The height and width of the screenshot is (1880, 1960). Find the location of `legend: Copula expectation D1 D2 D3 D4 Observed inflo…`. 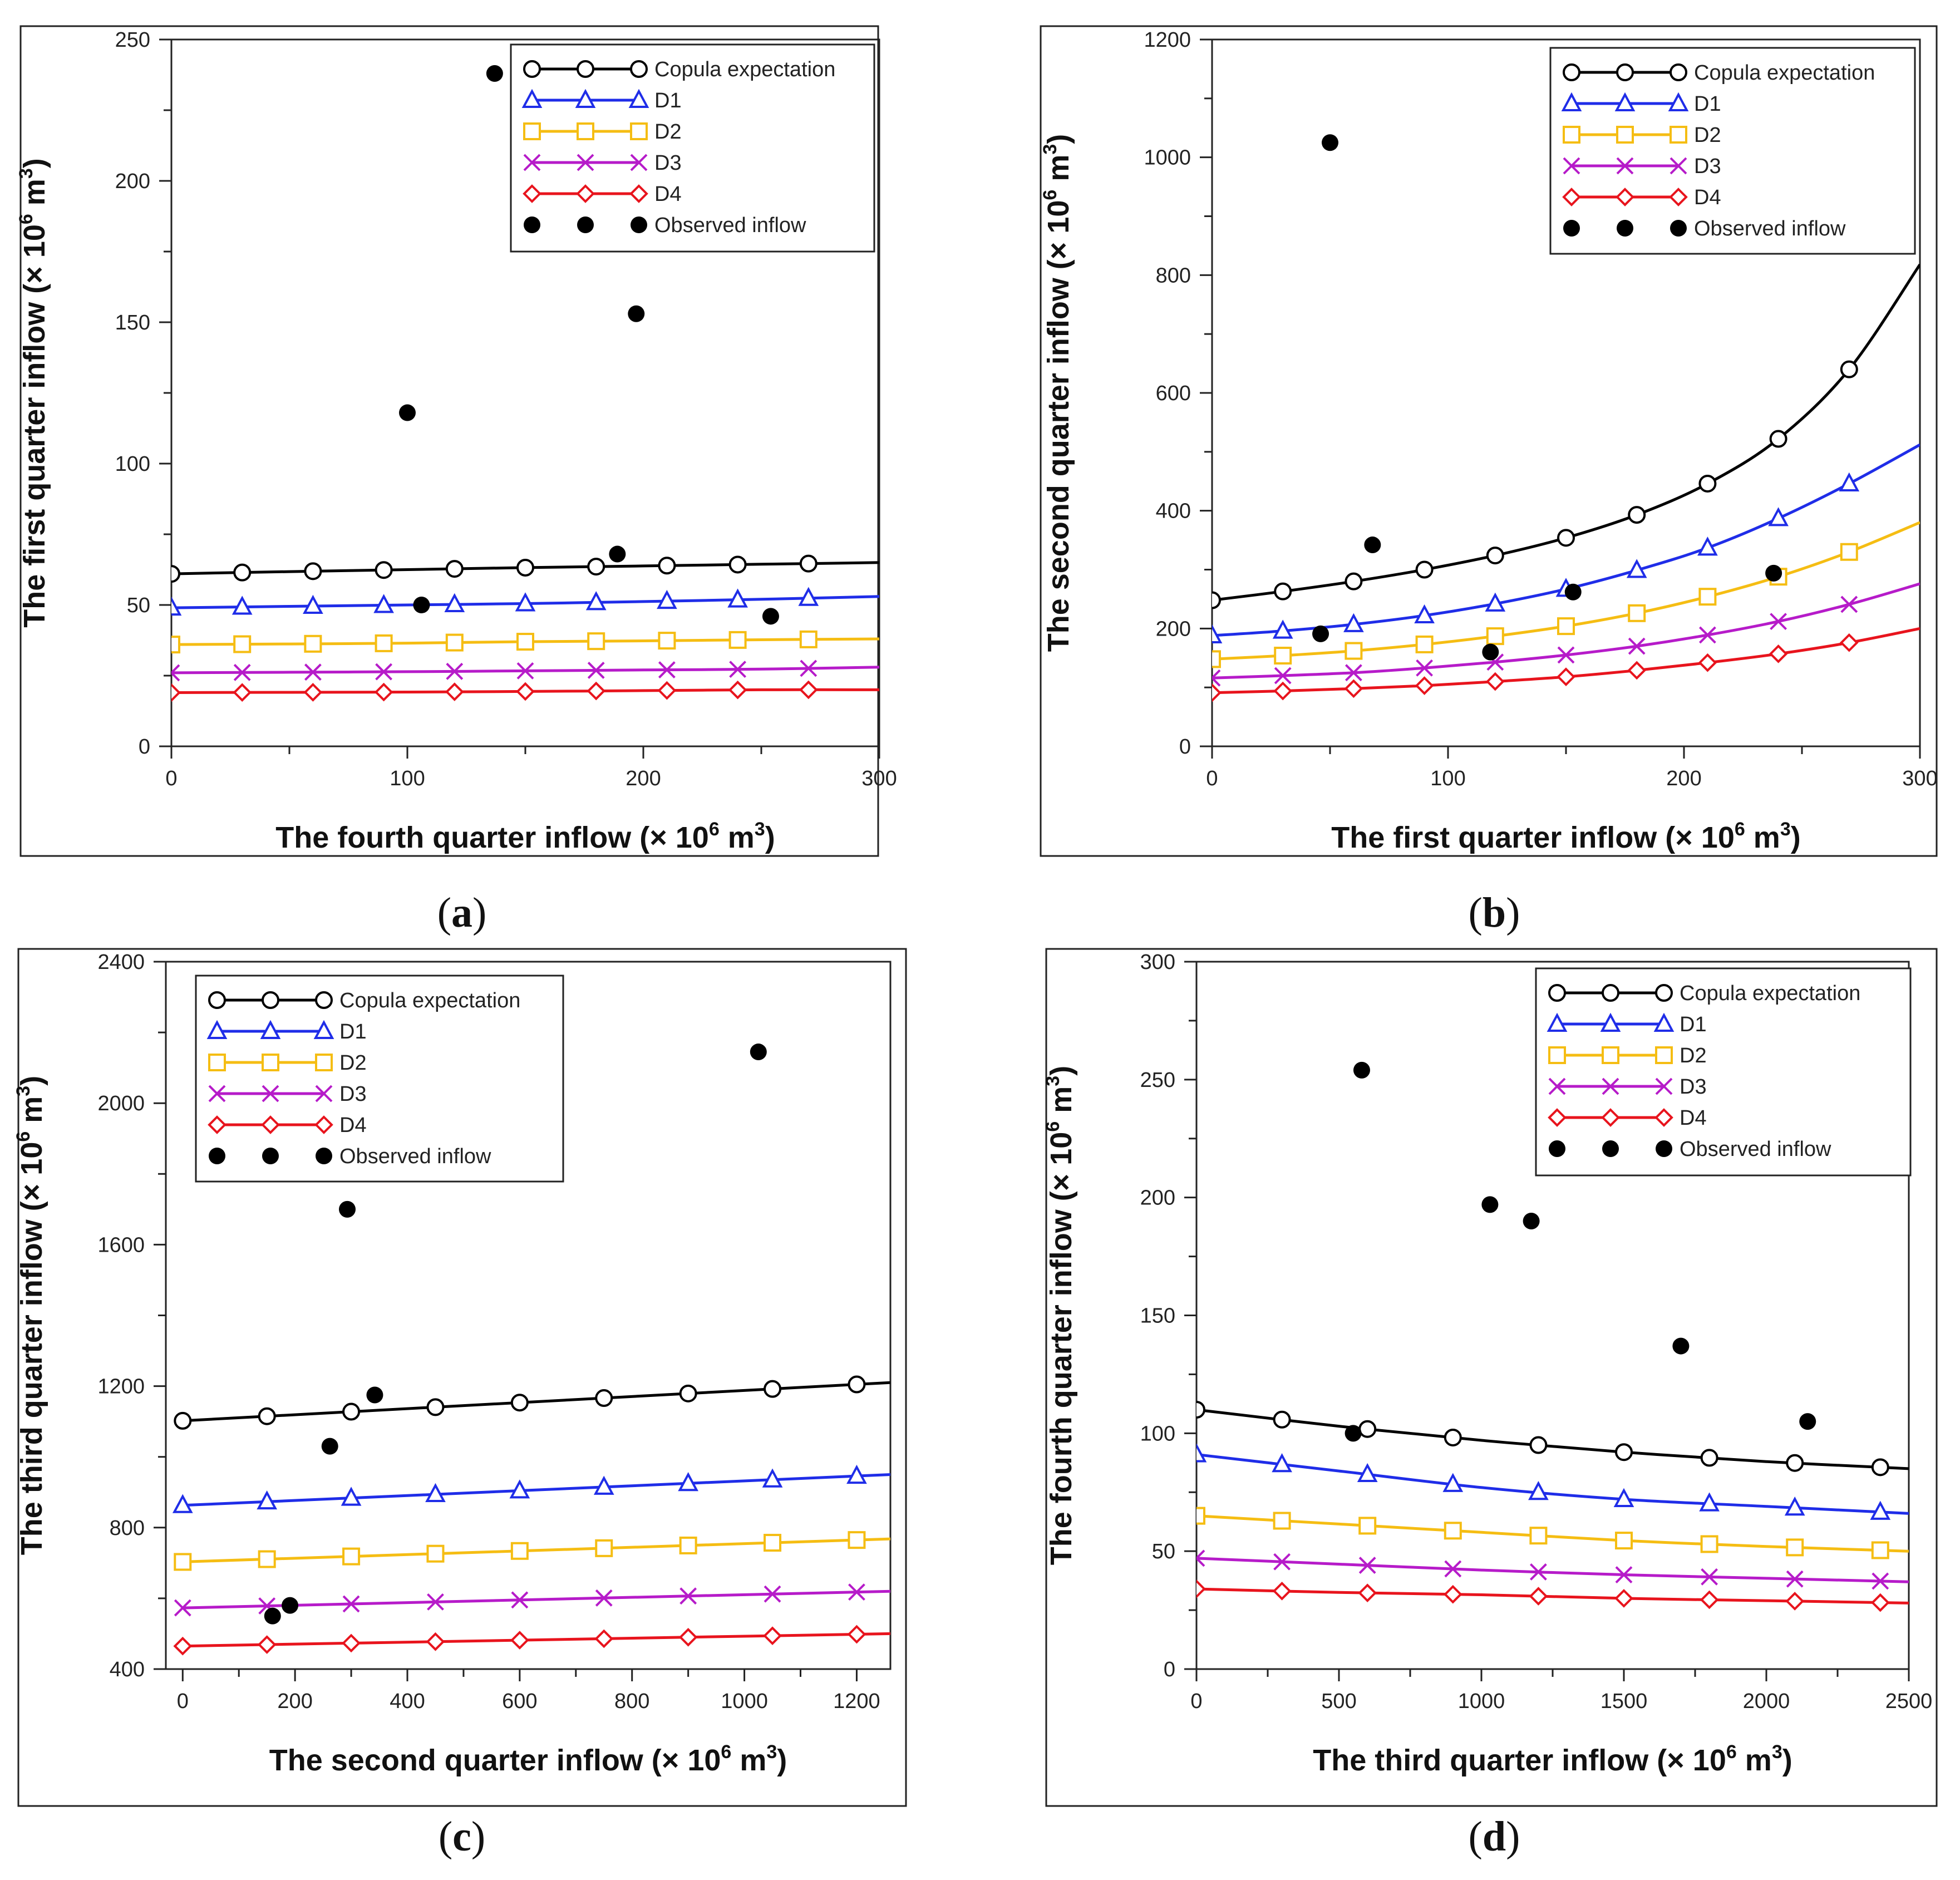

legend: Copula expectation D1 D2 D3 D4 Observed inflo… is located at coordinates (1723, 1072).